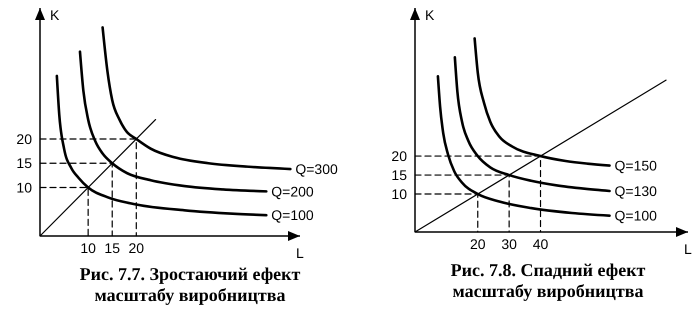  Describe the element at coordinates (540, 244) in the screenshot. I see `x-tick-label: 40` at that location.